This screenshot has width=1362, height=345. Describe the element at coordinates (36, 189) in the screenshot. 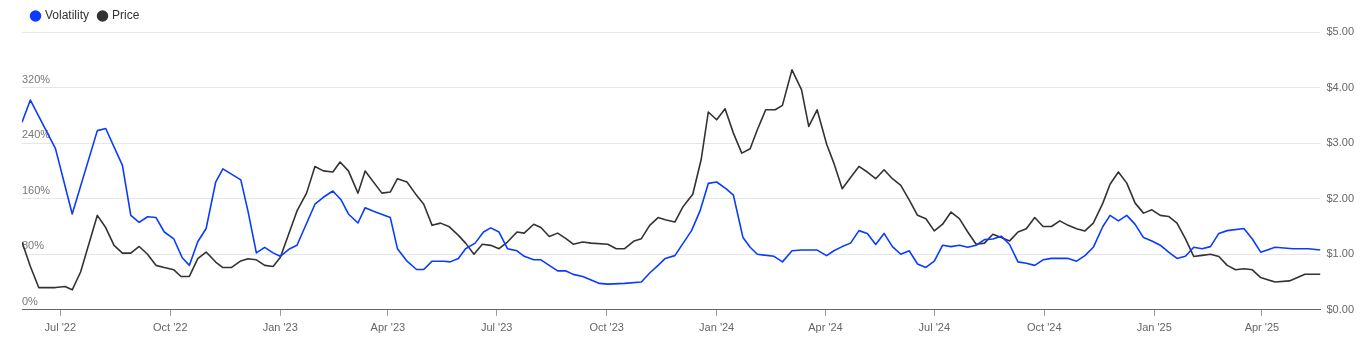

I see `y-tick-label: 160%` at that location.